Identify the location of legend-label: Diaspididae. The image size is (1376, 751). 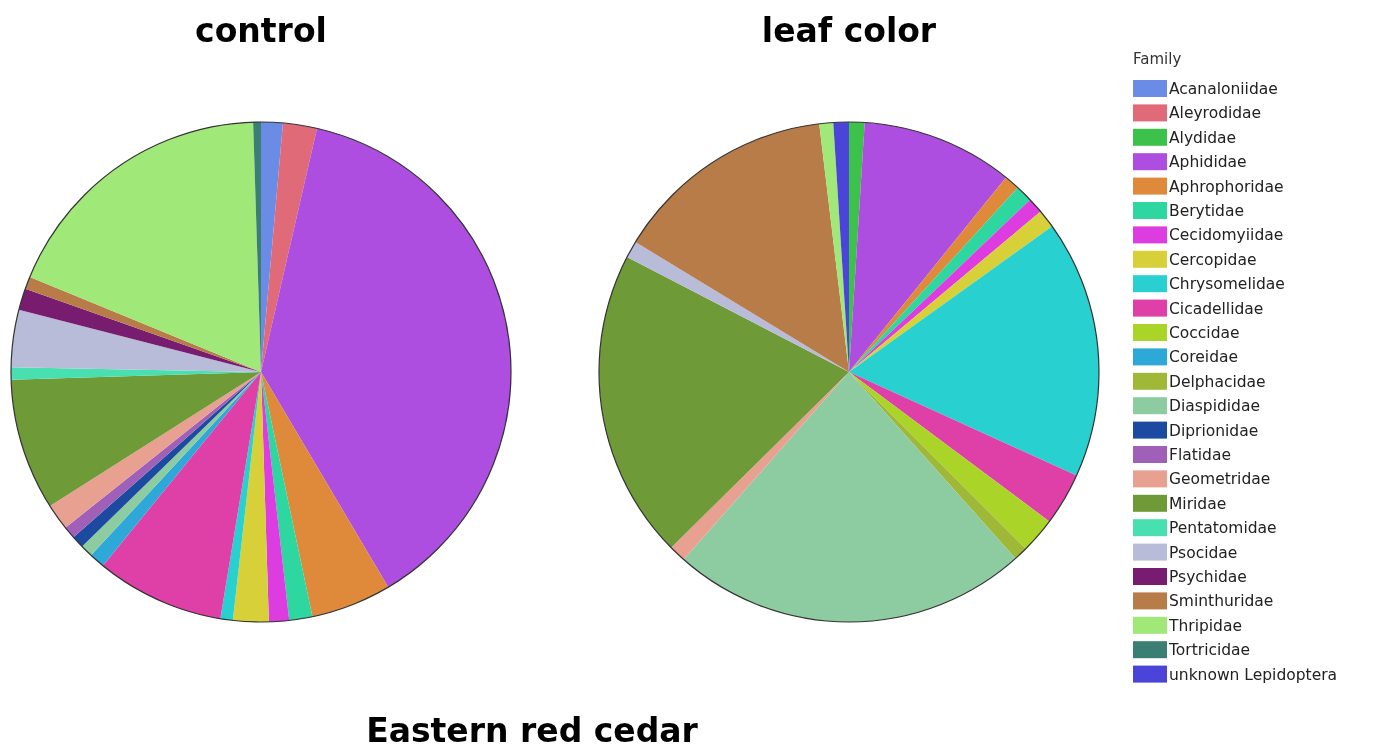
(1214, 406).